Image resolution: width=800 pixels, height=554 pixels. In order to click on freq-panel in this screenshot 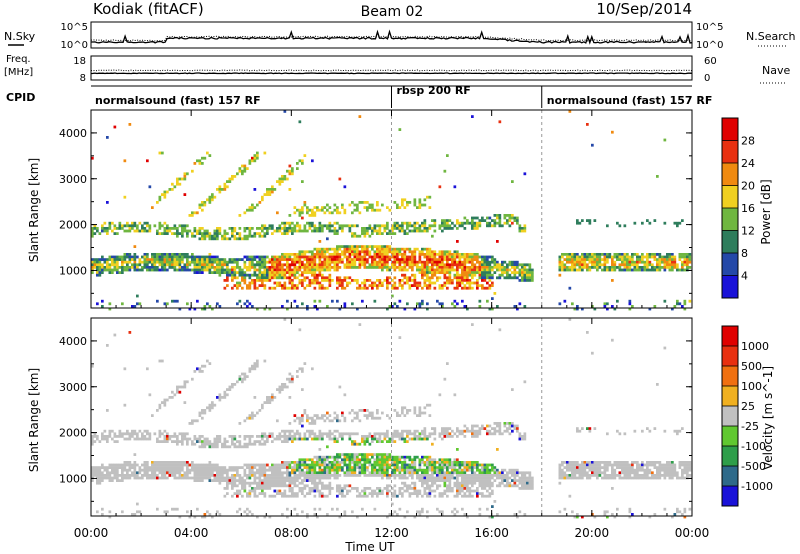, I will do `click(391, 68)`.